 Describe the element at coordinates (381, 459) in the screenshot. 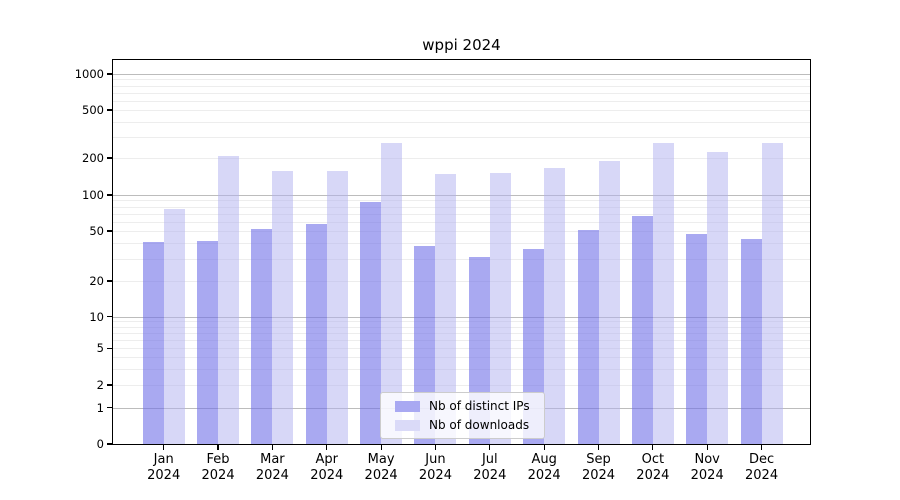

I see `x-tick-month: May` at that location.